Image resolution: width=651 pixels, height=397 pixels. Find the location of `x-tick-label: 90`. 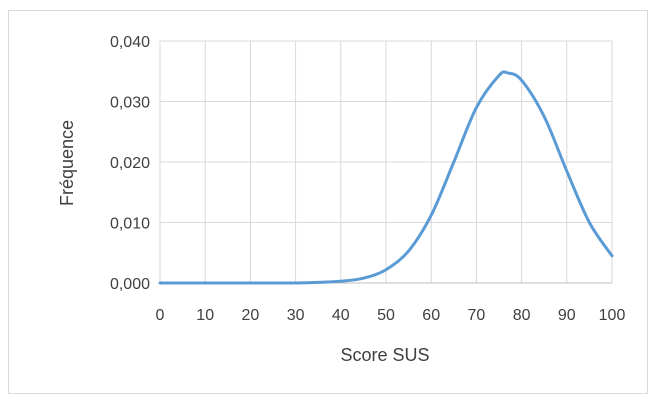

x-tick-label: 90 is located at coordinates (567, 315).